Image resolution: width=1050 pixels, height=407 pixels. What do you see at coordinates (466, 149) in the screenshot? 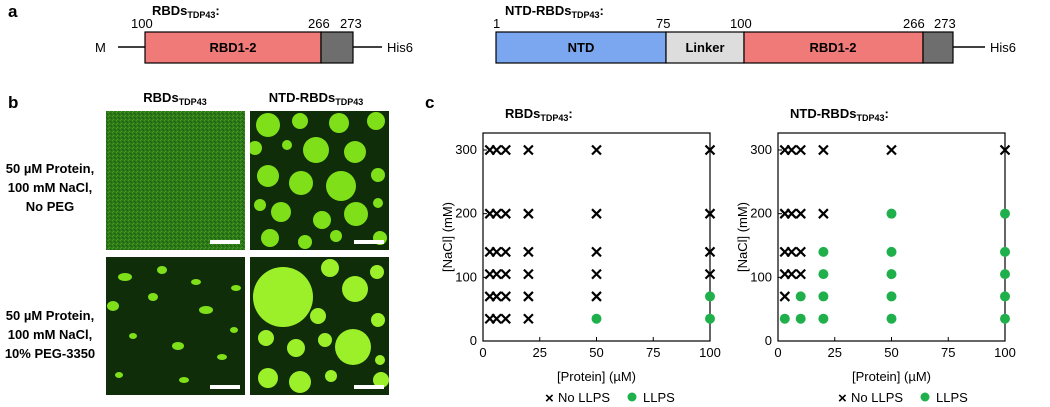
I see `y-tick-label: 300` at bounding box center [466, 149].